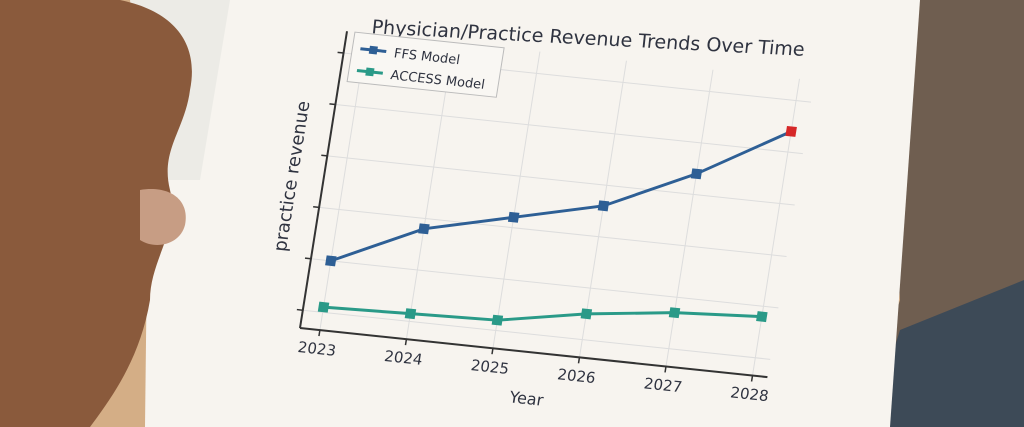 Image resolution: width=1024 pixels, height=427 pixels. Describe the element at coordinates (370, 72) in the screenshot. I see `legend-marker-access` at that location.